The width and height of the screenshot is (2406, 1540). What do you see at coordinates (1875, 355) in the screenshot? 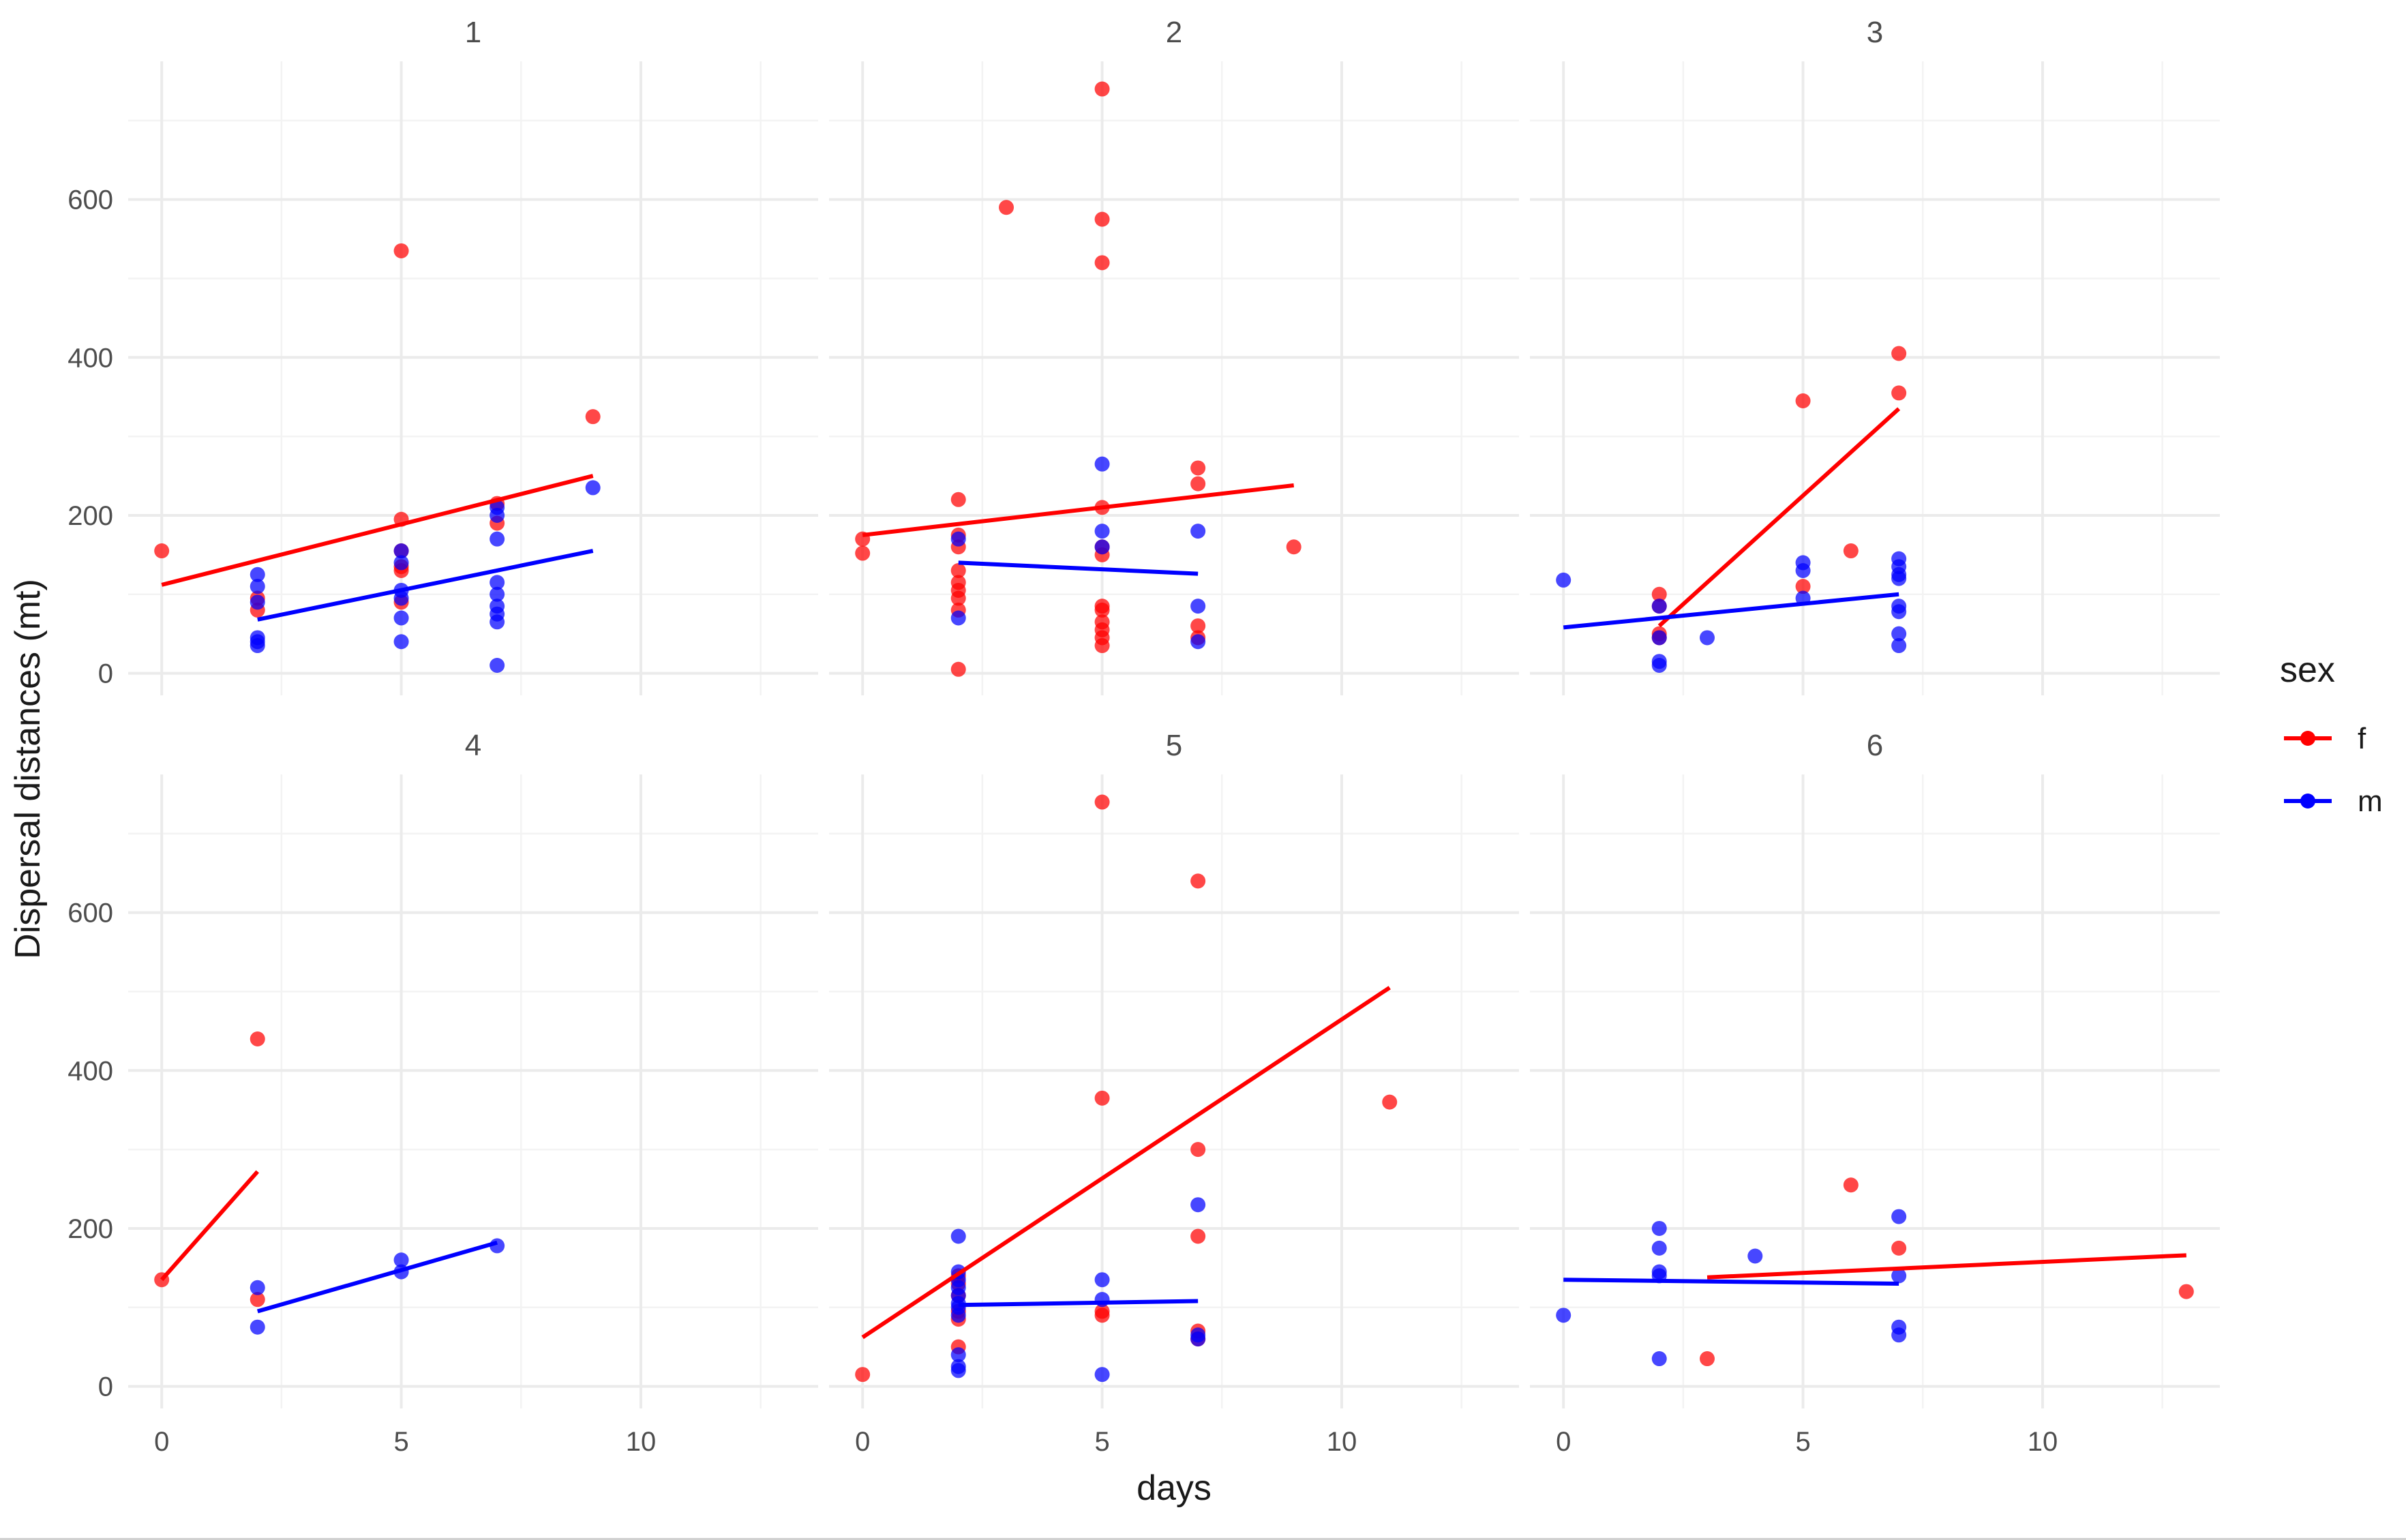
I see `panel-3: 3` at bounding box center [1875, 355].